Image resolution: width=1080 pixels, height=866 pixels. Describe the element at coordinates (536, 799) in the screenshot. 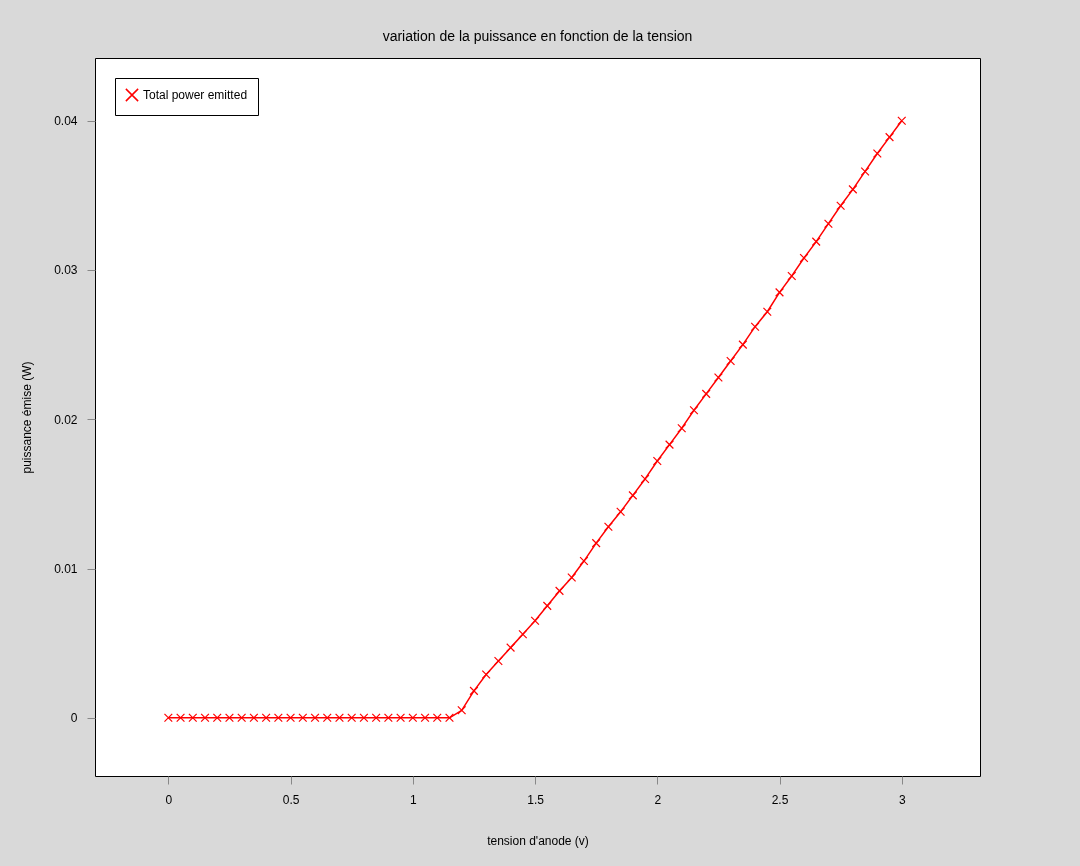

I see `x-tick-label: 1.5` at that location.